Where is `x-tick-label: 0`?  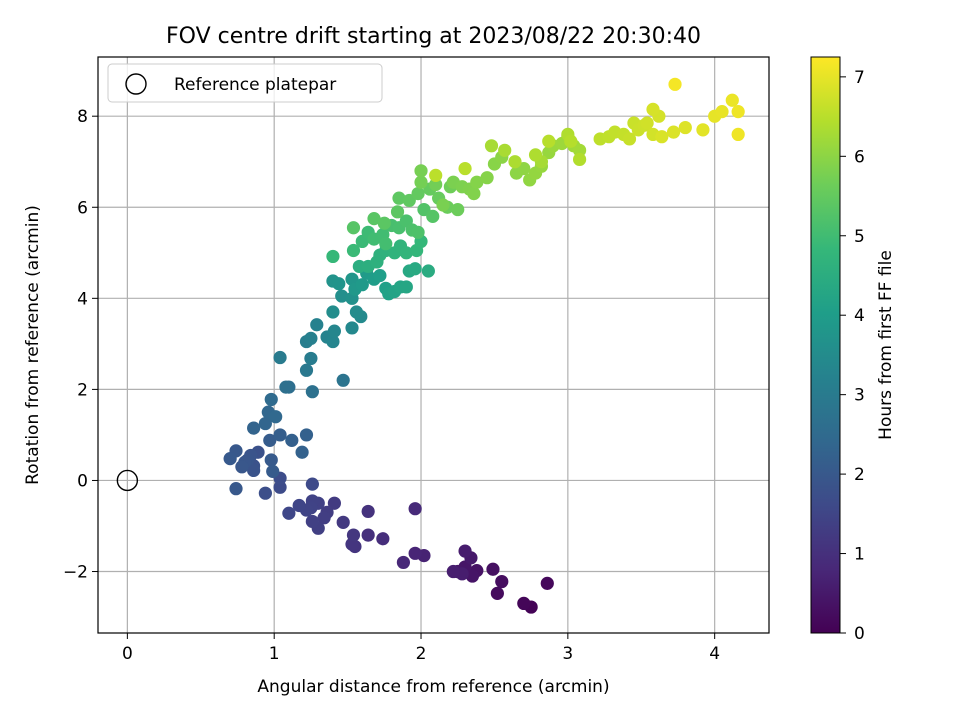
x-tick-label: 0 is located at coordinates (127, 654).